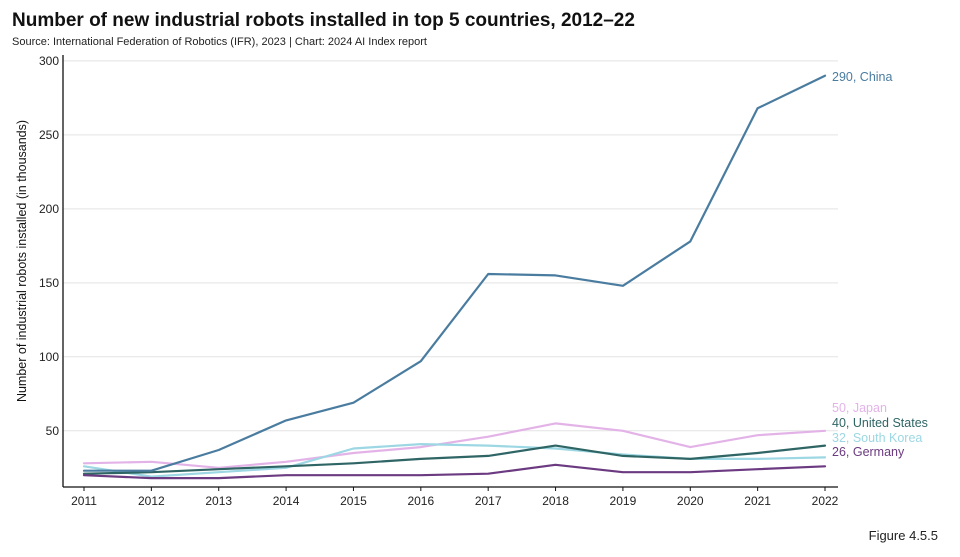 Image resolution: width=960 pixels, height=557 pixels. Describe the element at coordinates (488, 501) in the screenshot. I see `x-tick-label: 2017` at that location.